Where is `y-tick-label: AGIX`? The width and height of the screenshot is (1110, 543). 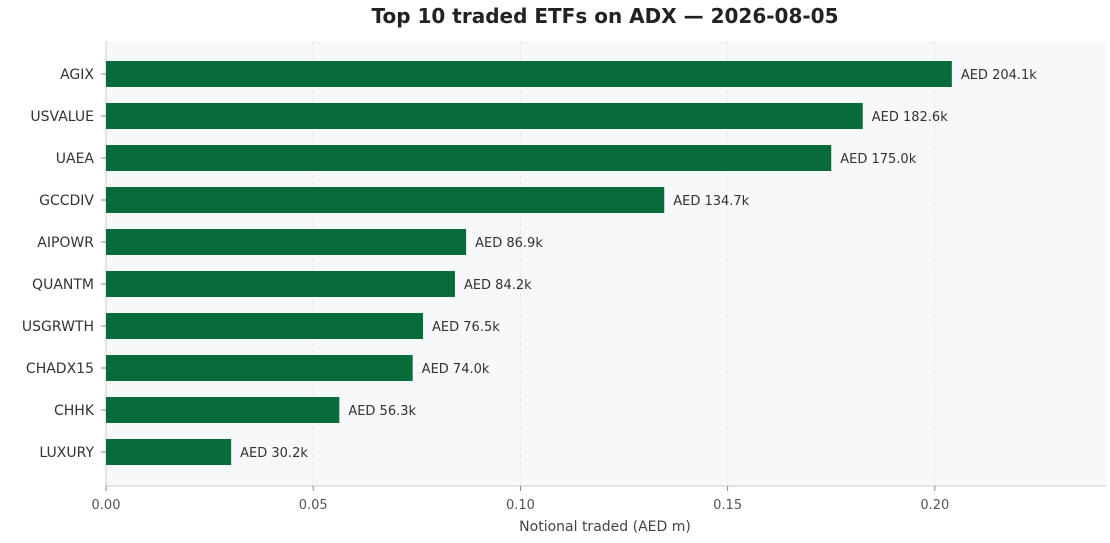
y-tick-label: AGIX is located at coordinates (77, 75).